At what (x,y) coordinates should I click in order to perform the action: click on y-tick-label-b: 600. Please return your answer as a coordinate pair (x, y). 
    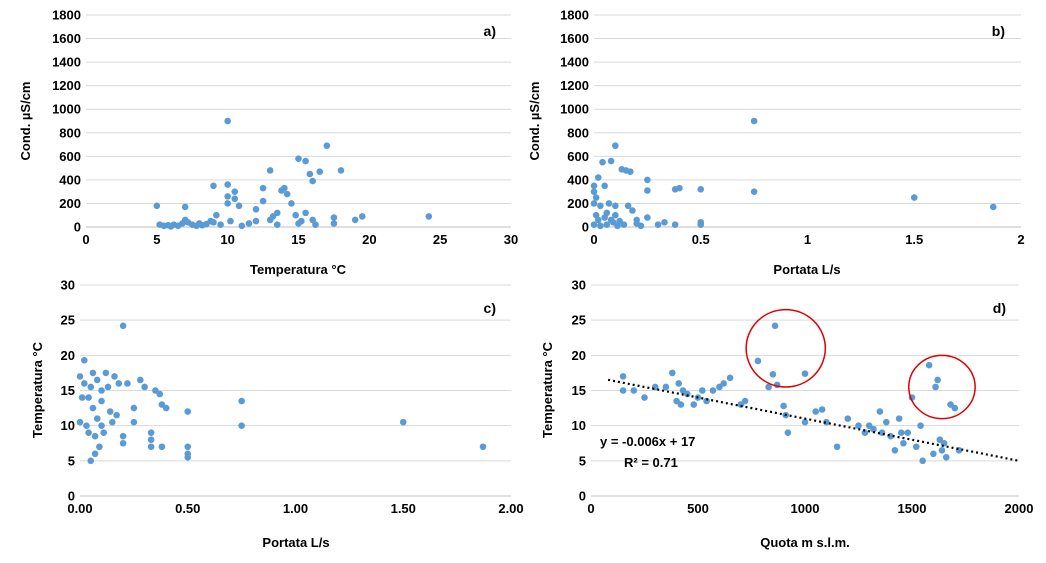
    Looking at the image, I should click on (578, 156).